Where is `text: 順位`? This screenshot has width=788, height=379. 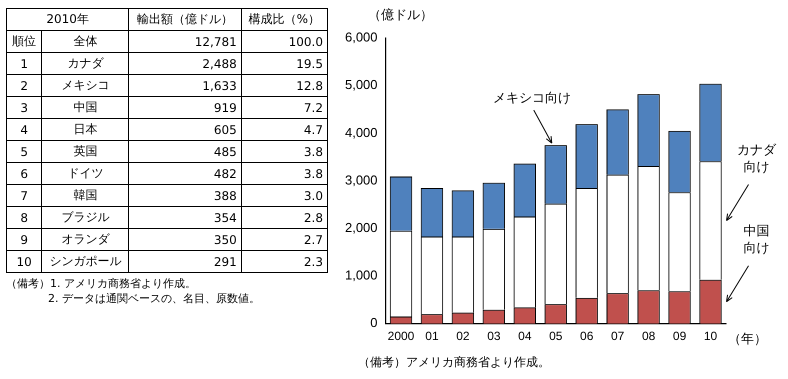 text: 順位 is located at coordinates (24, 41).